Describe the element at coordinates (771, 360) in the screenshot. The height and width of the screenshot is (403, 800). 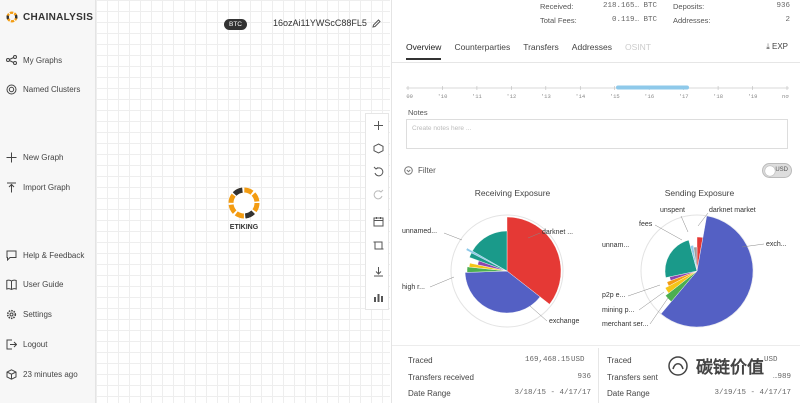
I see `right-traced-unit: USD` at that location.